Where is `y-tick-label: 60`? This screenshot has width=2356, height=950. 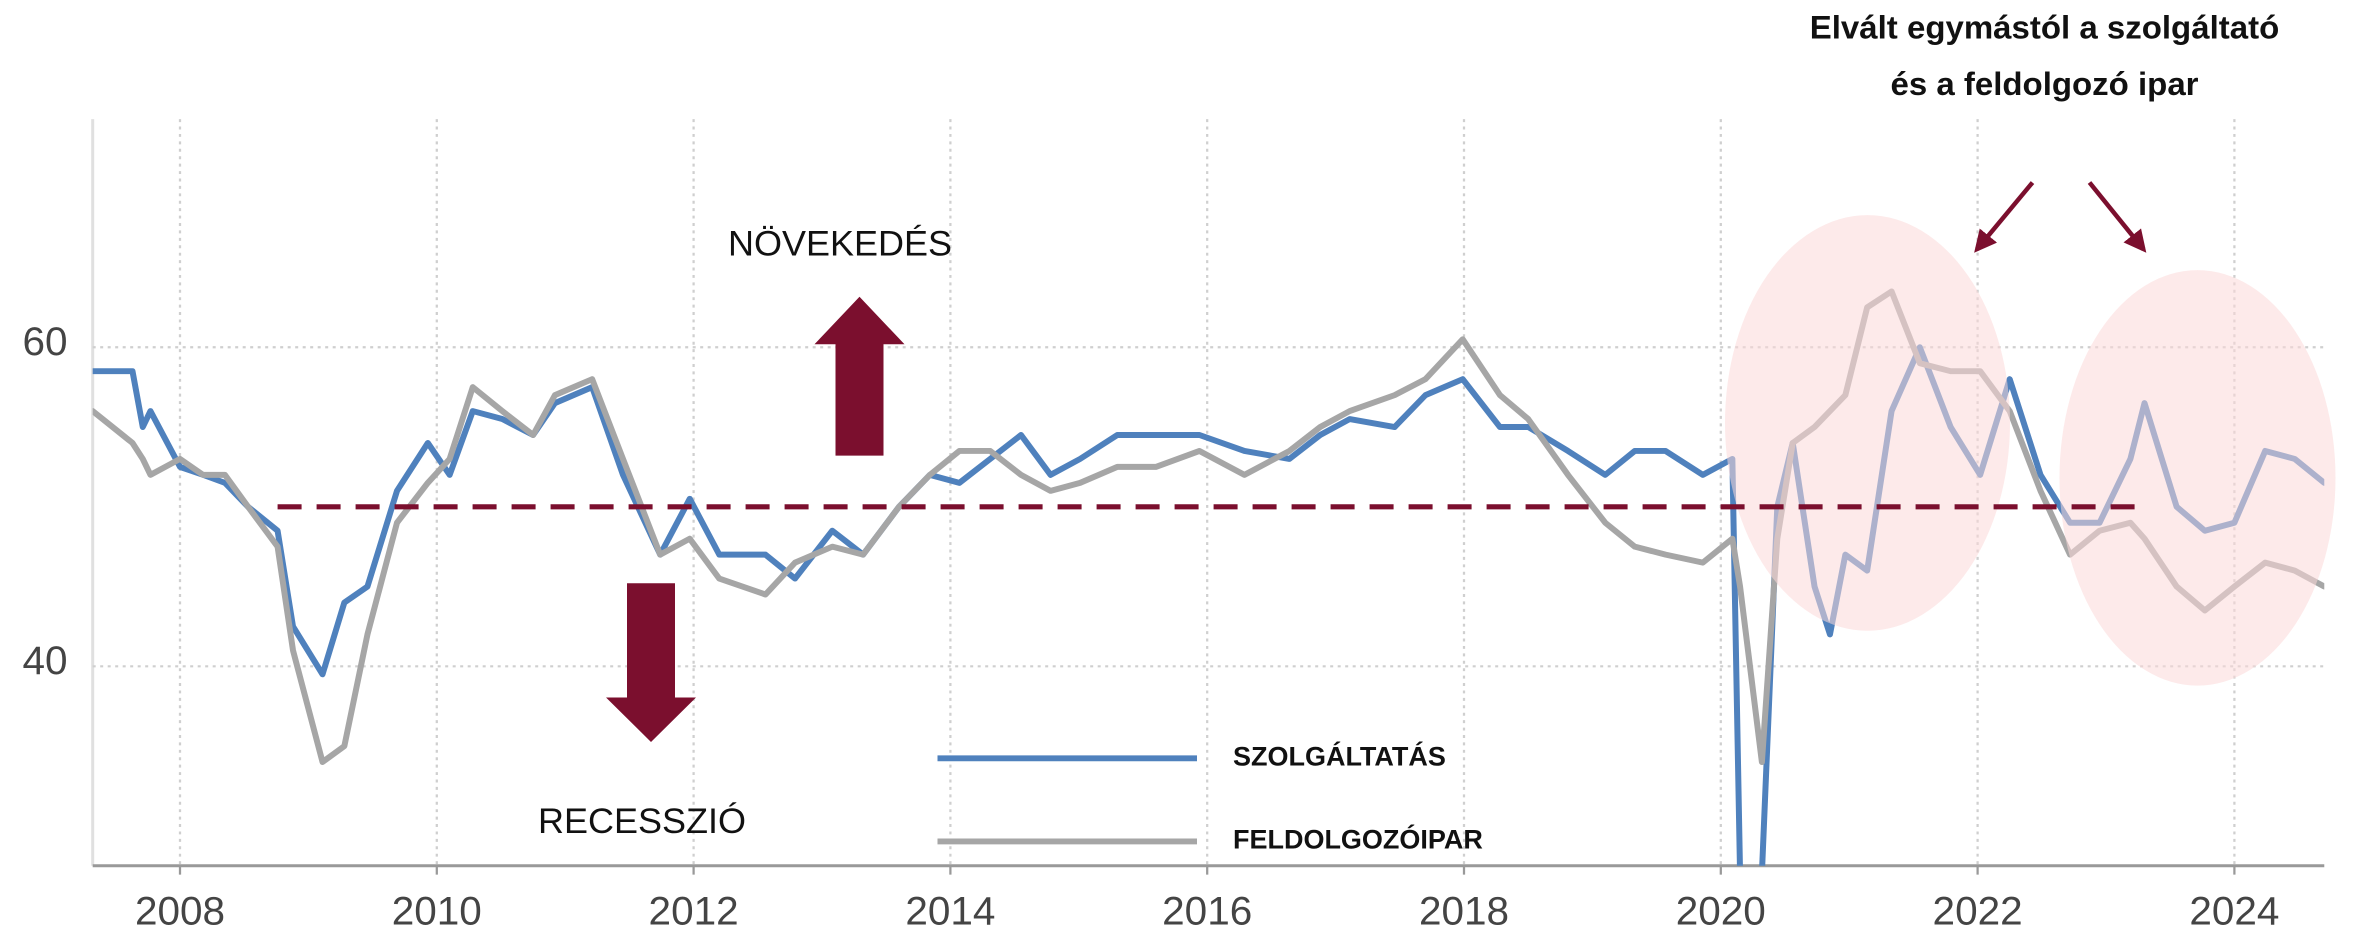 y-tick-label: 60 is located at coordinates (44, 341).